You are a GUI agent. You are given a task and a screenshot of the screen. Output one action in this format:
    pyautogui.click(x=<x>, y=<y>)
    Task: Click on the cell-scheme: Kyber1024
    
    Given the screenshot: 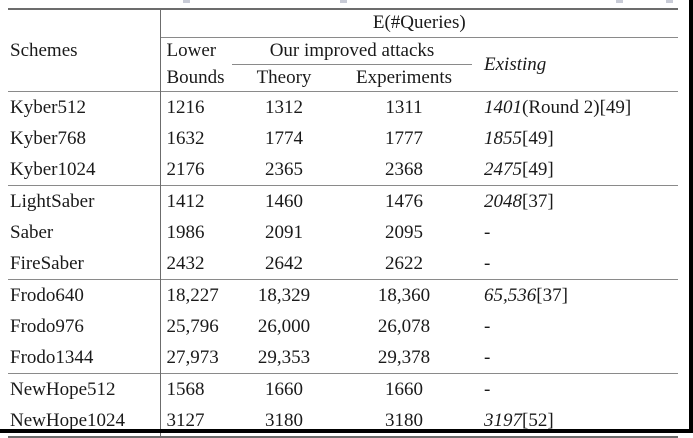 What is the action you would take?
    pyautogui.click(x=84, y=170)
    